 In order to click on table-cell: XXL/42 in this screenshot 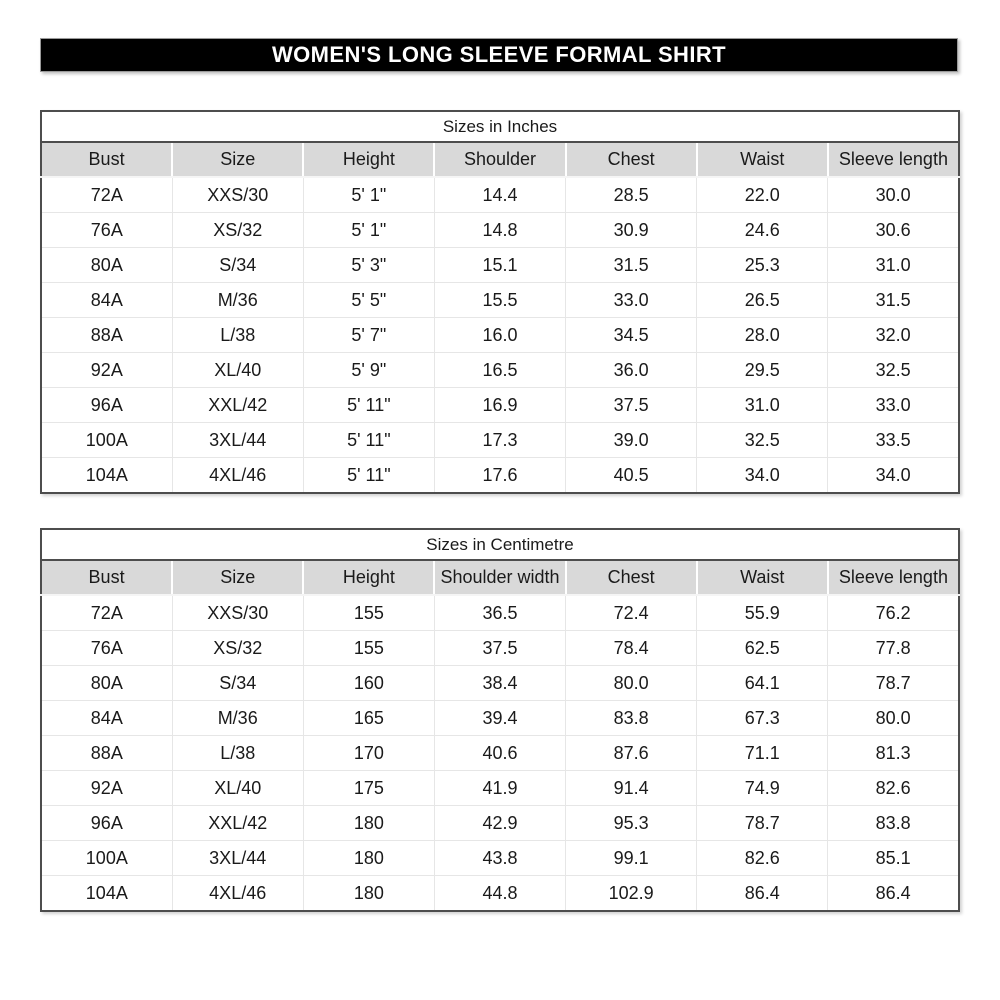, I will do `click(237, 405)`.